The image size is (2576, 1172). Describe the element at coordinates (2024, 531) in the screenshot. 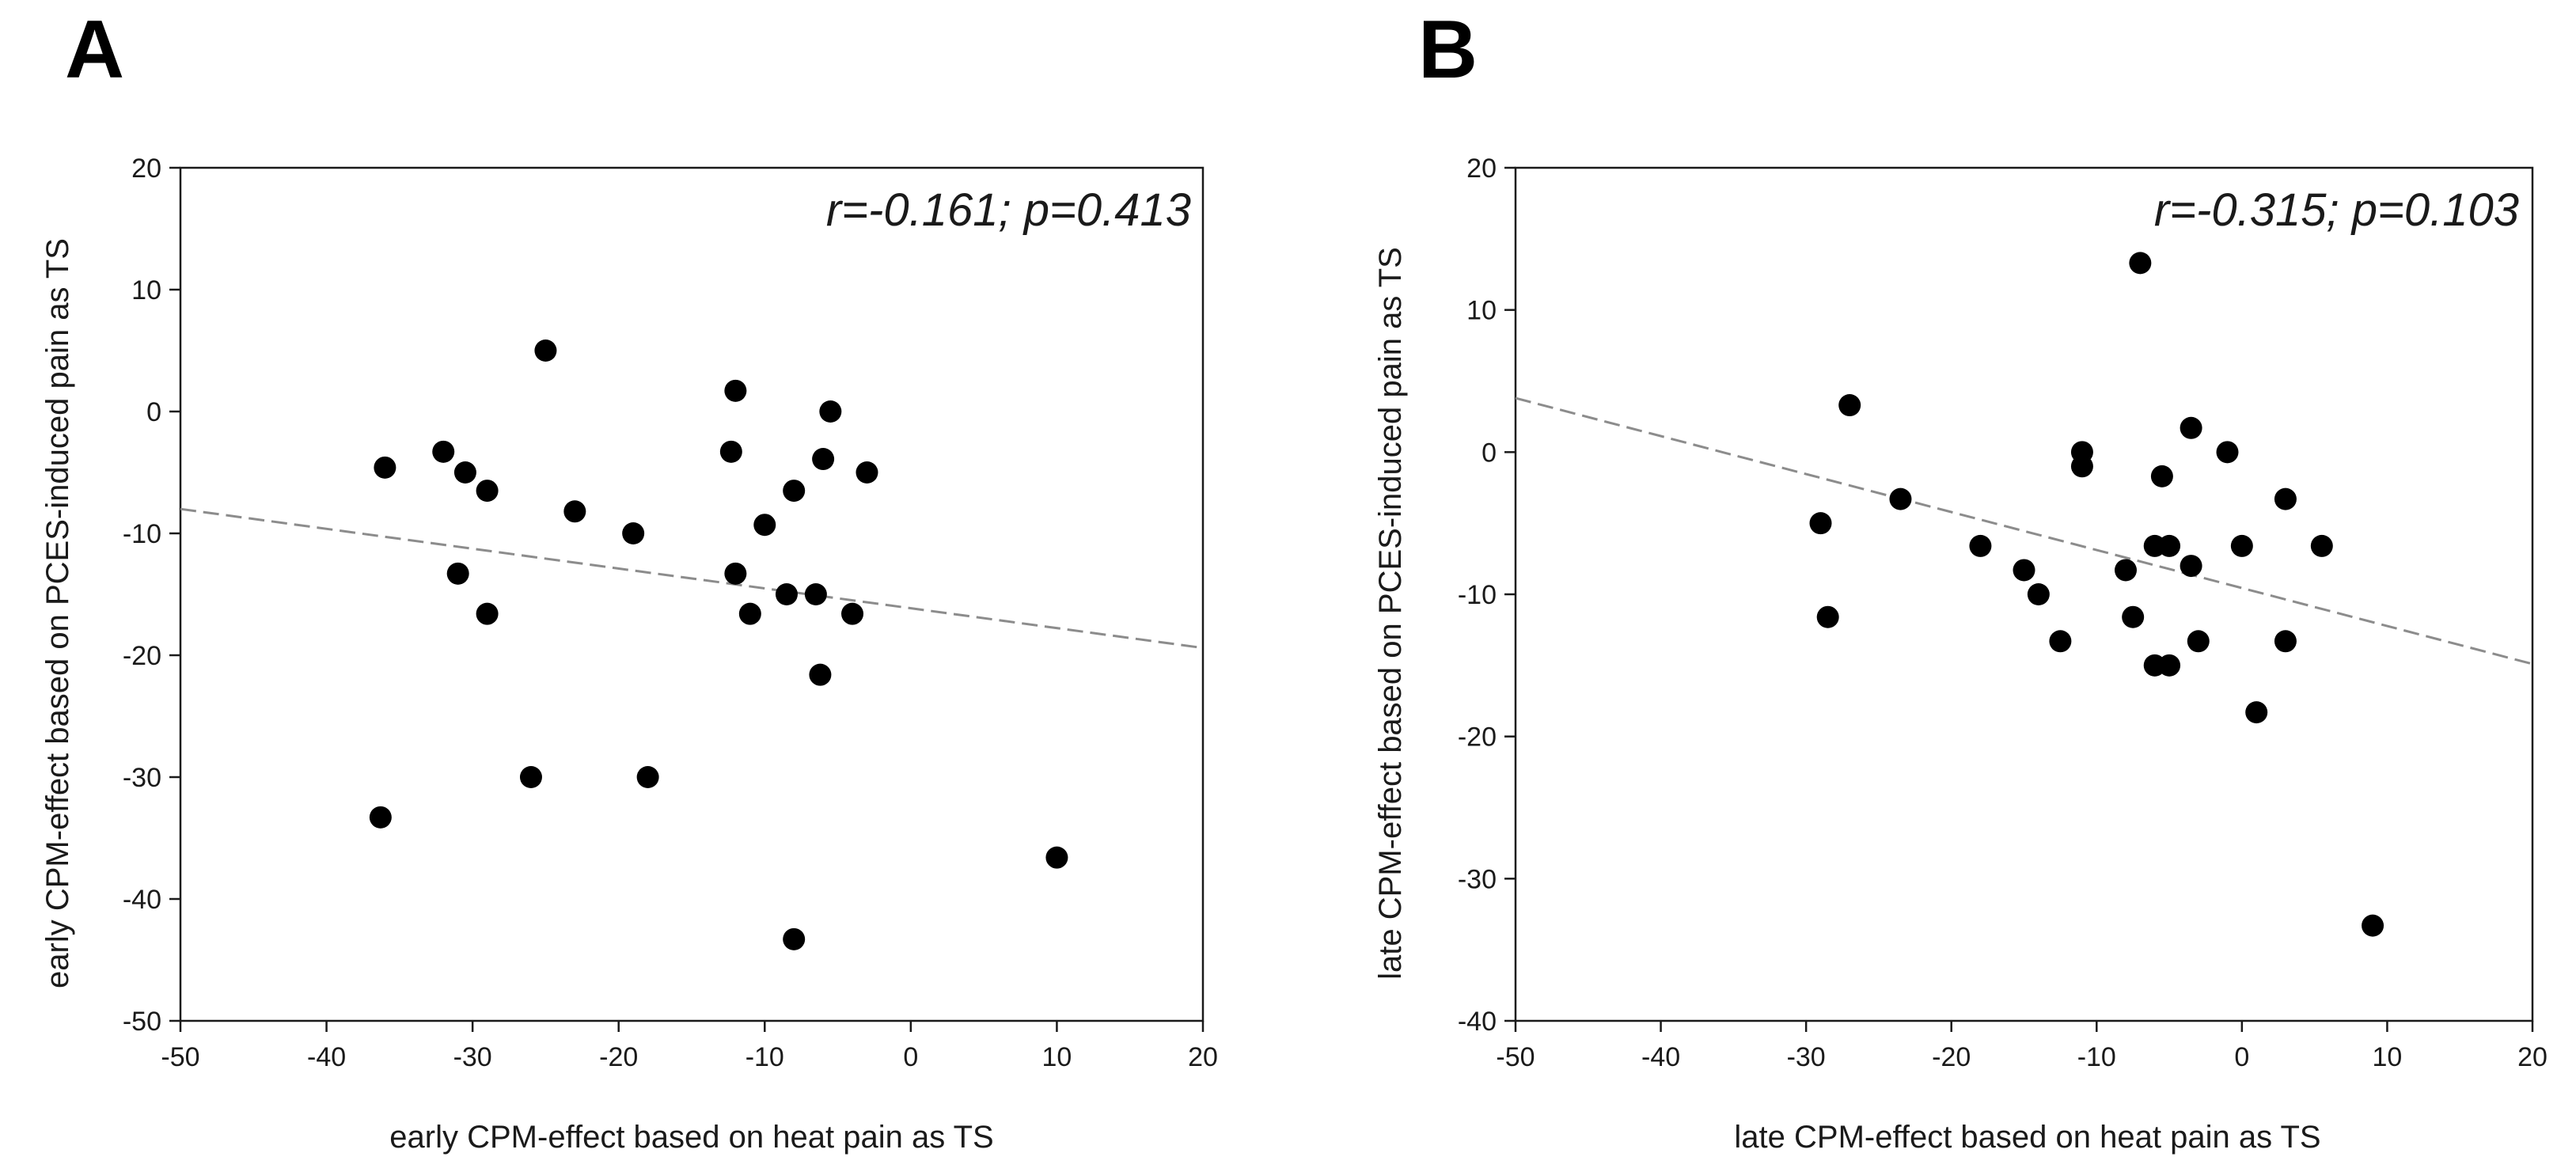

I see `regression-line-b` at that location.